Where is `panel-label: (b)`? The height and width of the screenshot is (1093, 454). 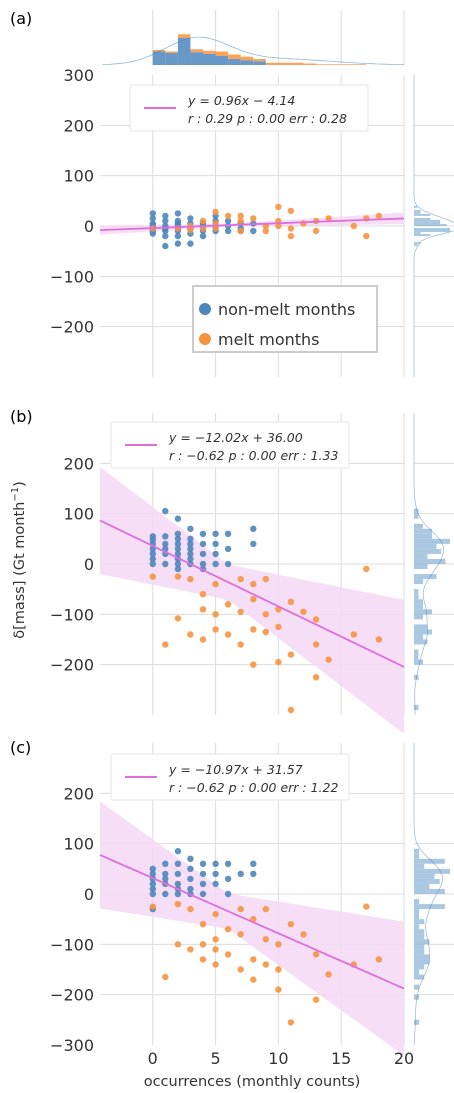 panel-label: (b) is located at coordinates (21, 416).